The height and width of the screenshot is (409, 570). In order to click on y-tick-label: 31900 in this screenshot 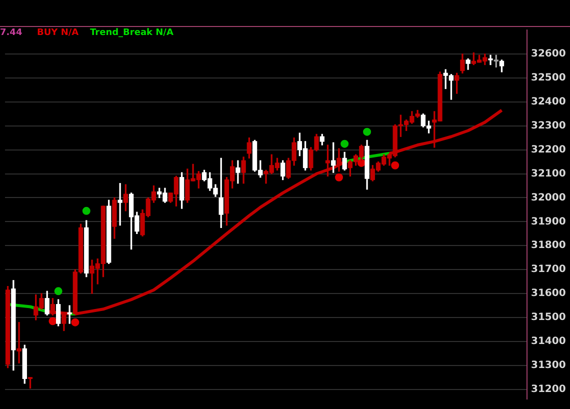, I will do `click(548, 222)`.